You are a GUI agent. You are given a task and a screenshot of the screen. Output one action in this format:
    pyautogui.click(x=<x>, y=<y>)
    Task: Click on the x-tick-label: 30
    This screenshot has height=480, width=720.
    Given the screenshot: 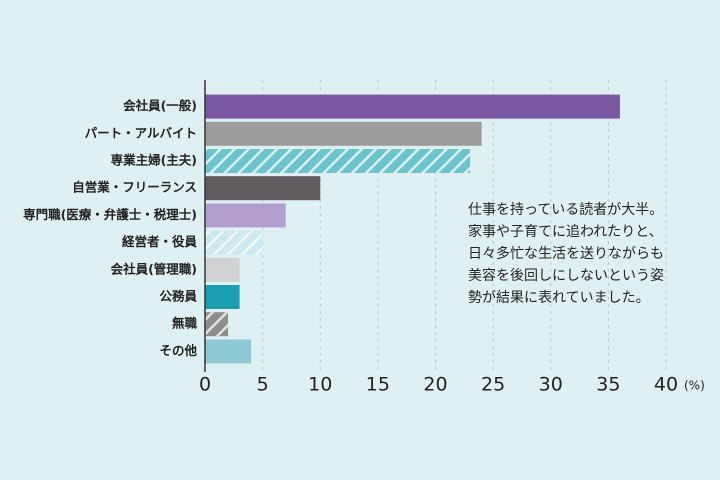 What is the action you would take?
    pyautogui.click(x=551, y=385)
    